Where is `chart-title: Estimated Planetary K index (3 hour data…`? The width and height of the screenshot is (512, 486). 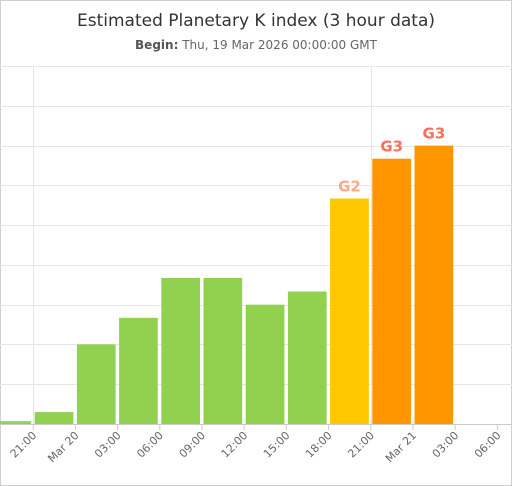 chart-title: Estimated Planetary K index (3 hour data… is located at coordinates (256, 21).